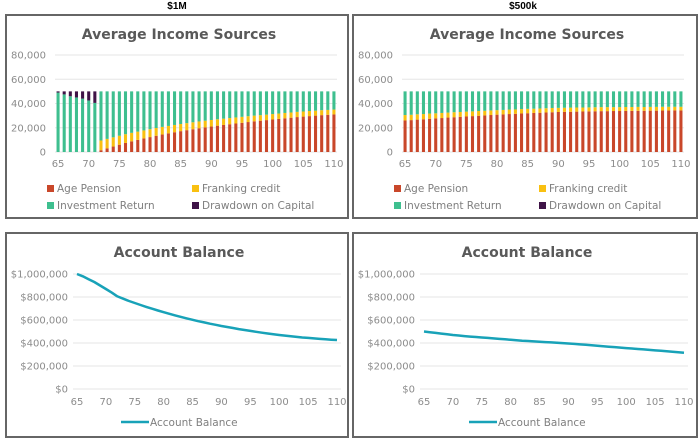 The width and height of the screenshot is (700, 443). Describe the element at coordinates (207, 307) in the screenshot. I see `series-line-account-balance` at that location.